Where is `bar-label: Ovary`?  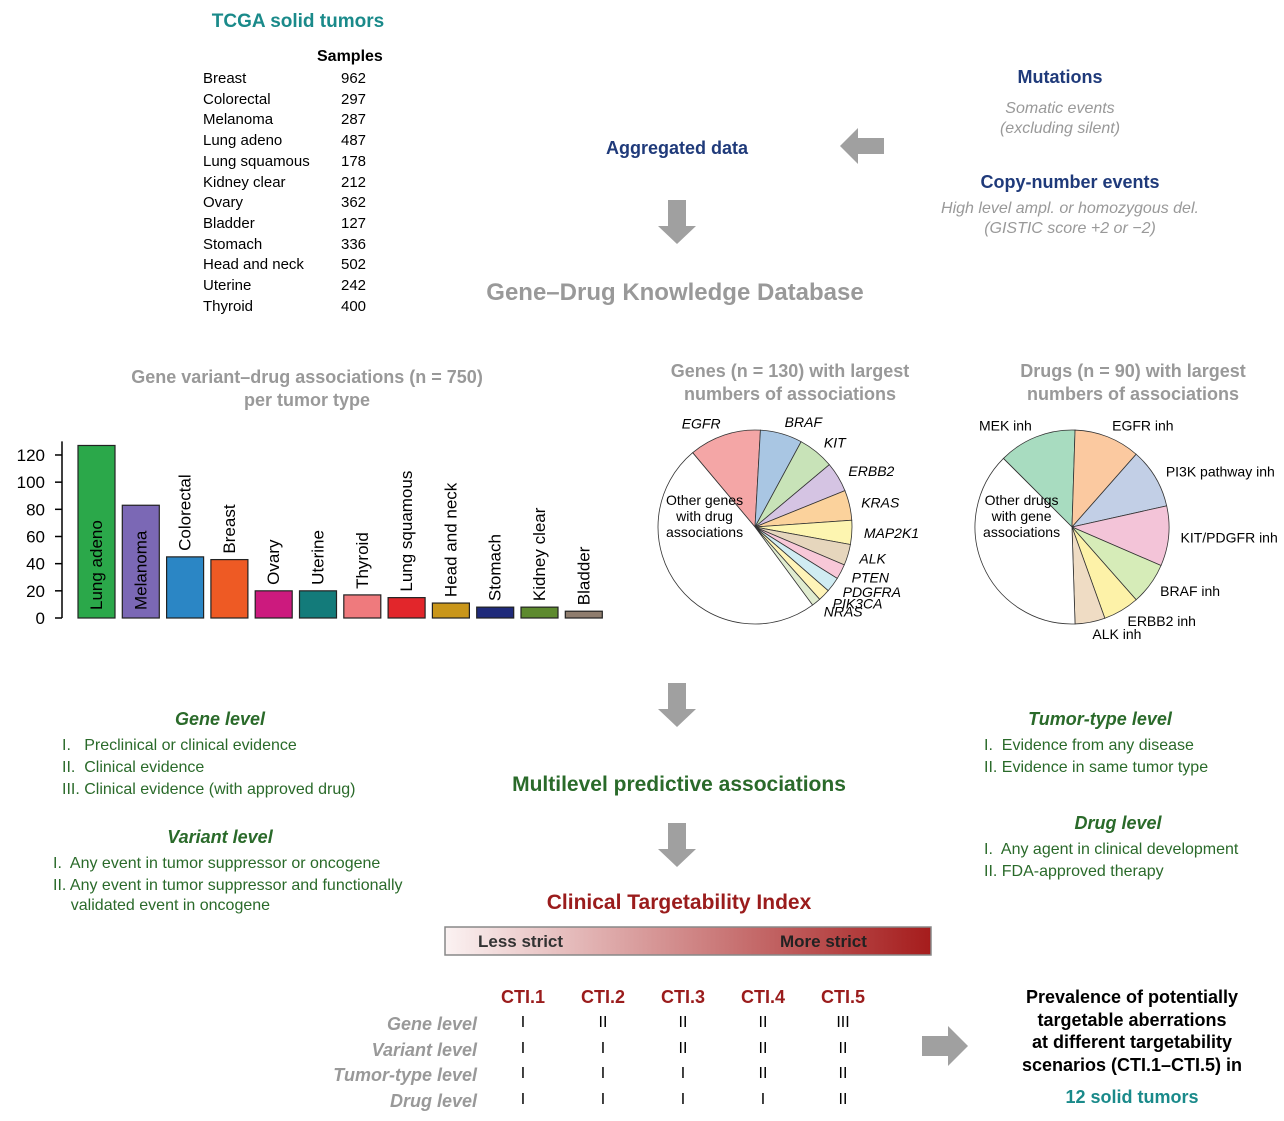
bar-label: Ovary is located at coordinates (273, 562).